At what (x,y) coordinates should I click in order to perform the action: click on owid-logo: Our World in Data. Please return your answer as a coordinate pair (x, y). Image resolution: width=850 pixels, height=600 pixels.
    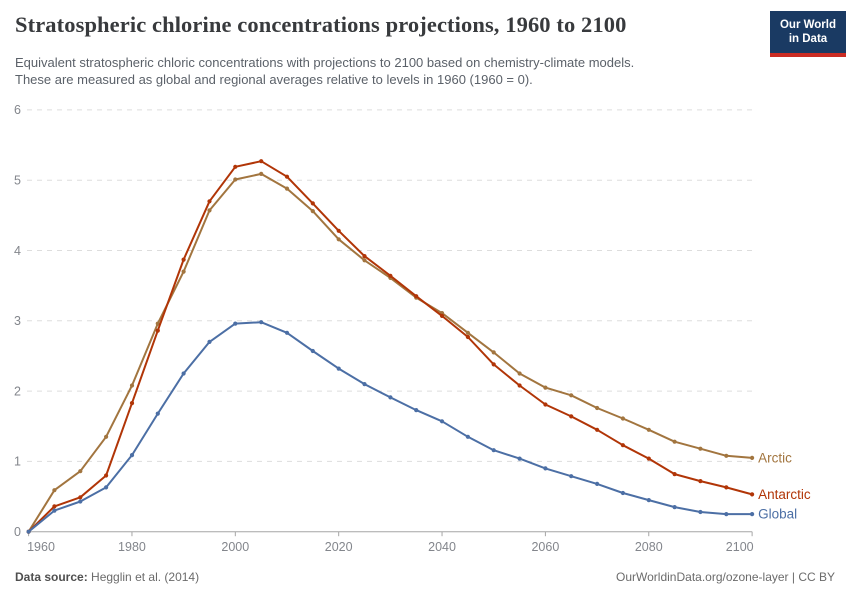
    Looking at the image, I should click on (808, 34).